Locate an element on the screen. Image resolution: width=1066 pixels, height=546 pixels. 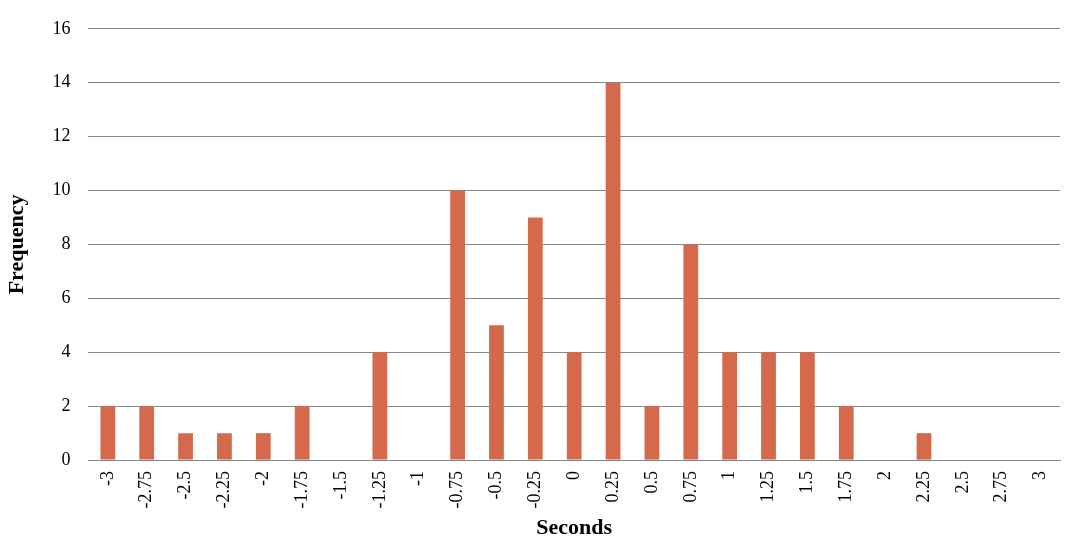
x-tick-label: 2.75 is located at coordinates (1000, 487).